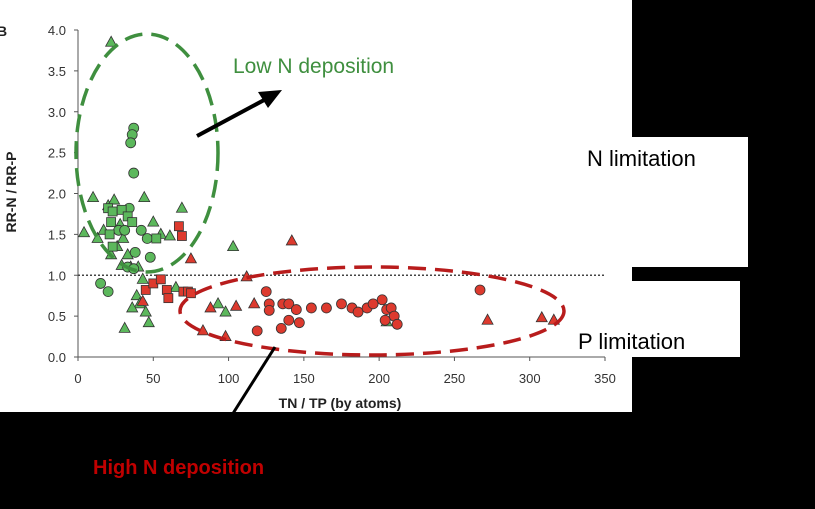  I want to click on high-n-deposition-label: High N deposition, so click(178, 468).